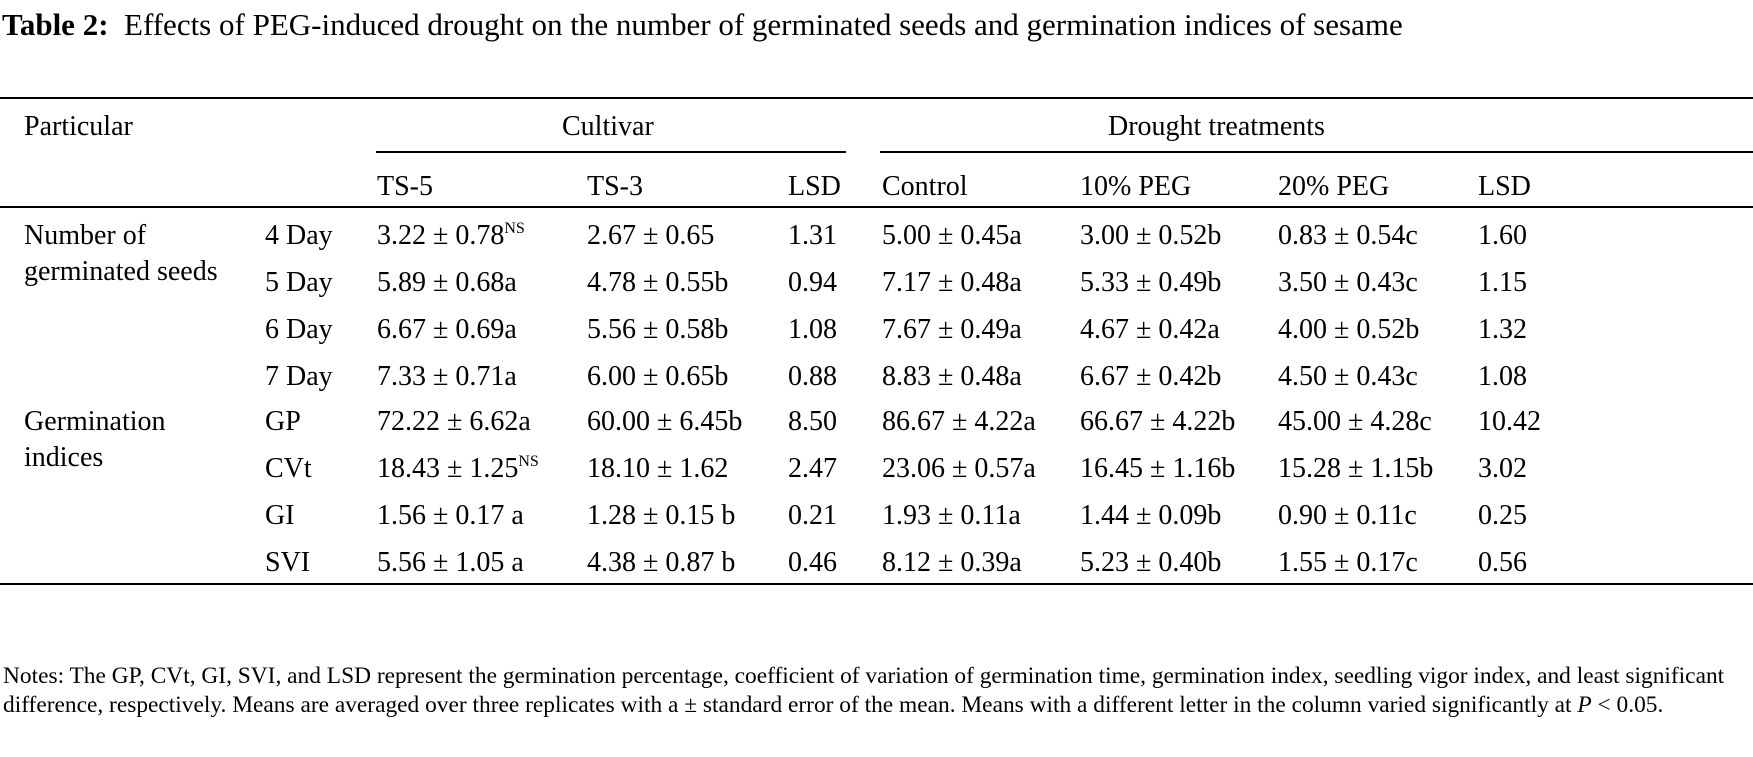  I want to click on group-label-germination-indices-line2: indices, so click(64, 457).